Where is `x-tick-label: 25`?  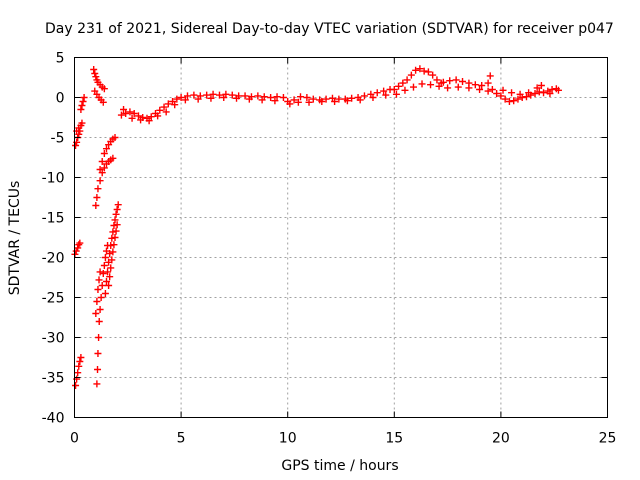 x-tick-label: 25 is located at coordinates (608, 439).